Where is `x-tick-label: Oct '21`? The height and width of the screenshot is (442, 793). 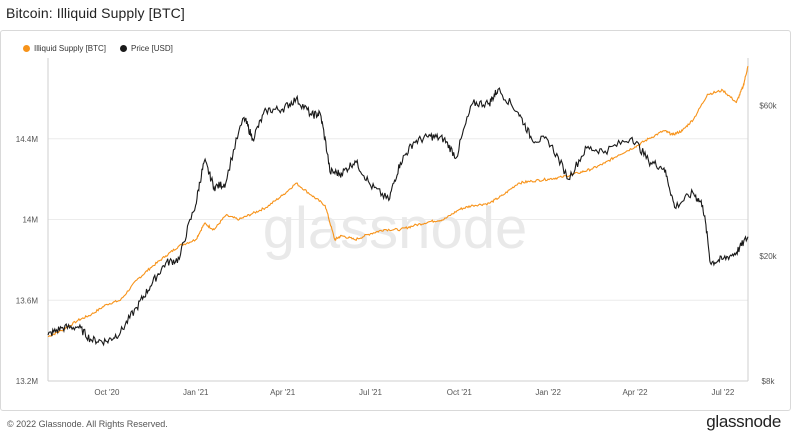 x-tick-label: Oct '21 is located at coordinates (460, 392).